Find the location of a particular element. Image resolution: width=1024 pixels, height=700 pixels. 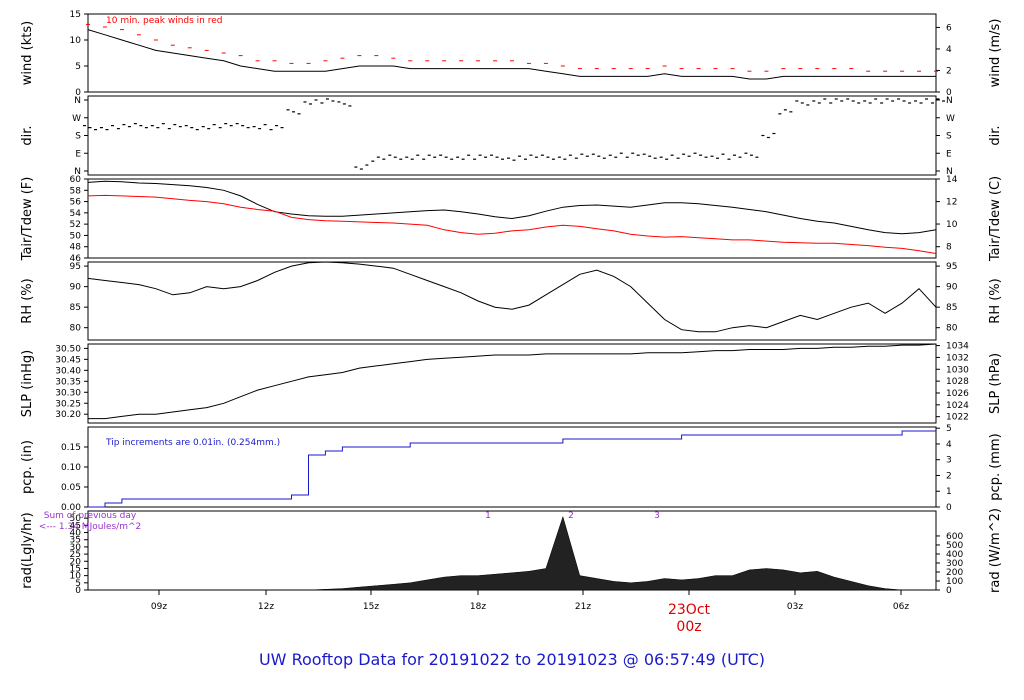

ytick-label-left-radiation: 35 is located at coordinates (75, 541).